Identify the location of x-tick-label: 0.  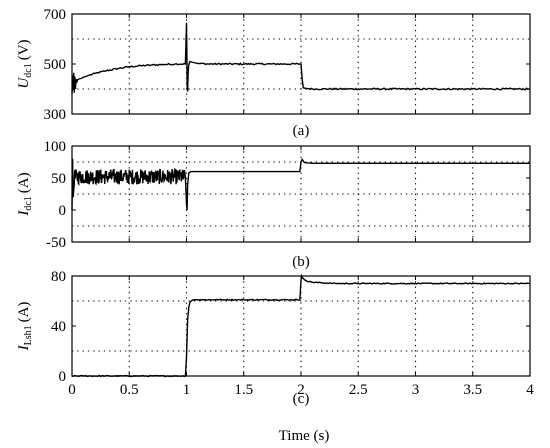
(72, 390).